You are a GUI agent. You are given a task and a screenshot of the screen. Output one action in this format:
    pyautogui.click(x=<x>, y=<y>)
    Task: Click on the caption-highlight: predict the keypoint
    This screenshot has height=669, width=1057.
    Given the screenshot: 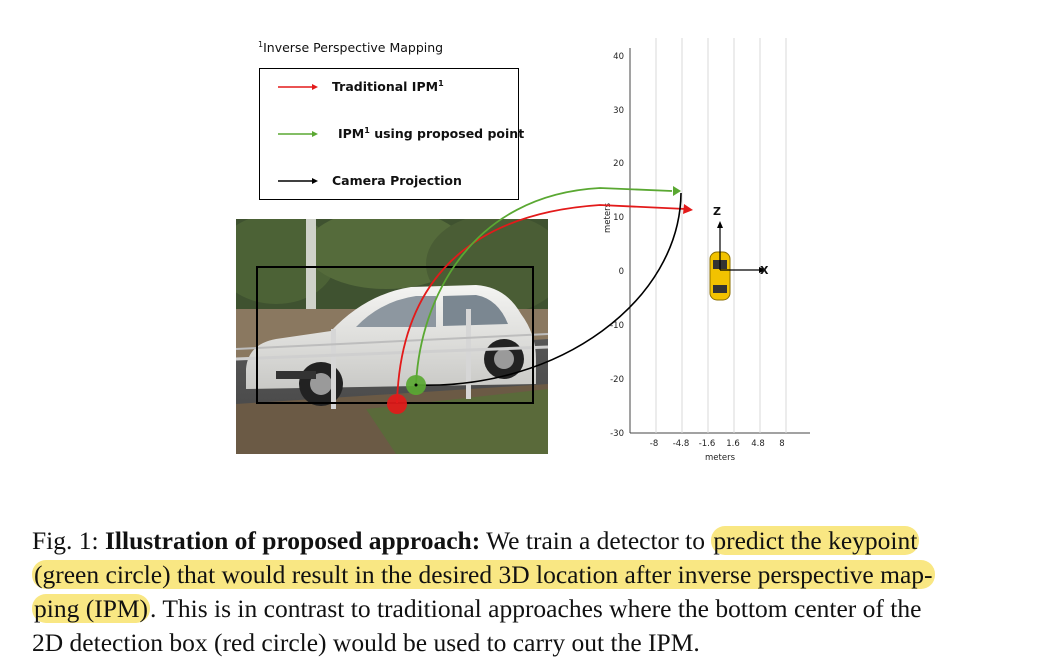 What is the action you would take?
    pyautogui.click(x=815, y=540)
    